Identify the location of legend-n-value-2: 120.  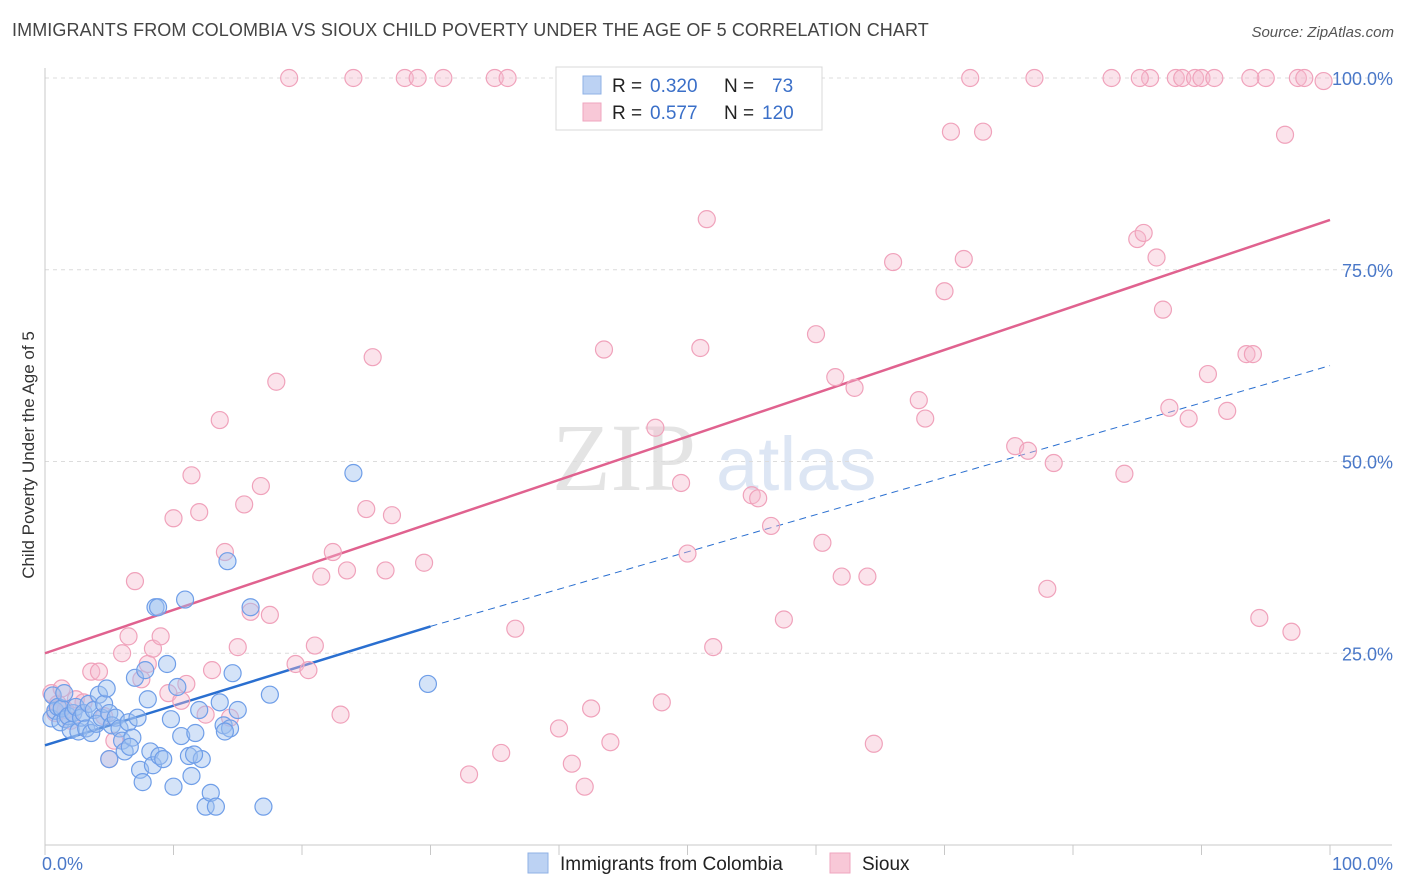
(778, 113).